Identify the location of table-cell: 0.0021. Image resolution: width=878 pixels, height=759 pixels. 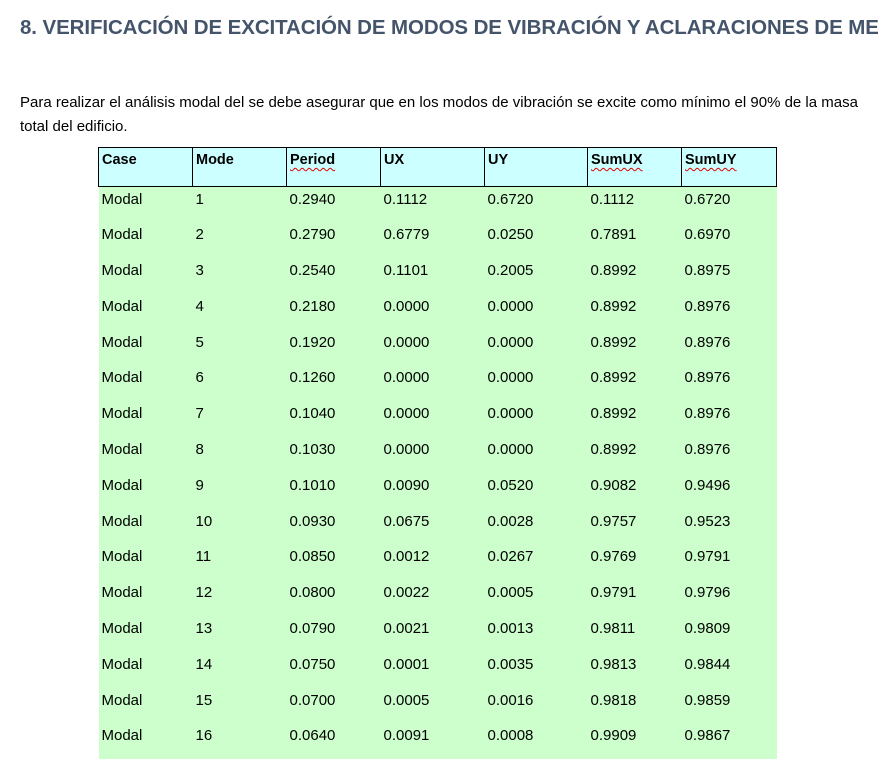
(432, 634).